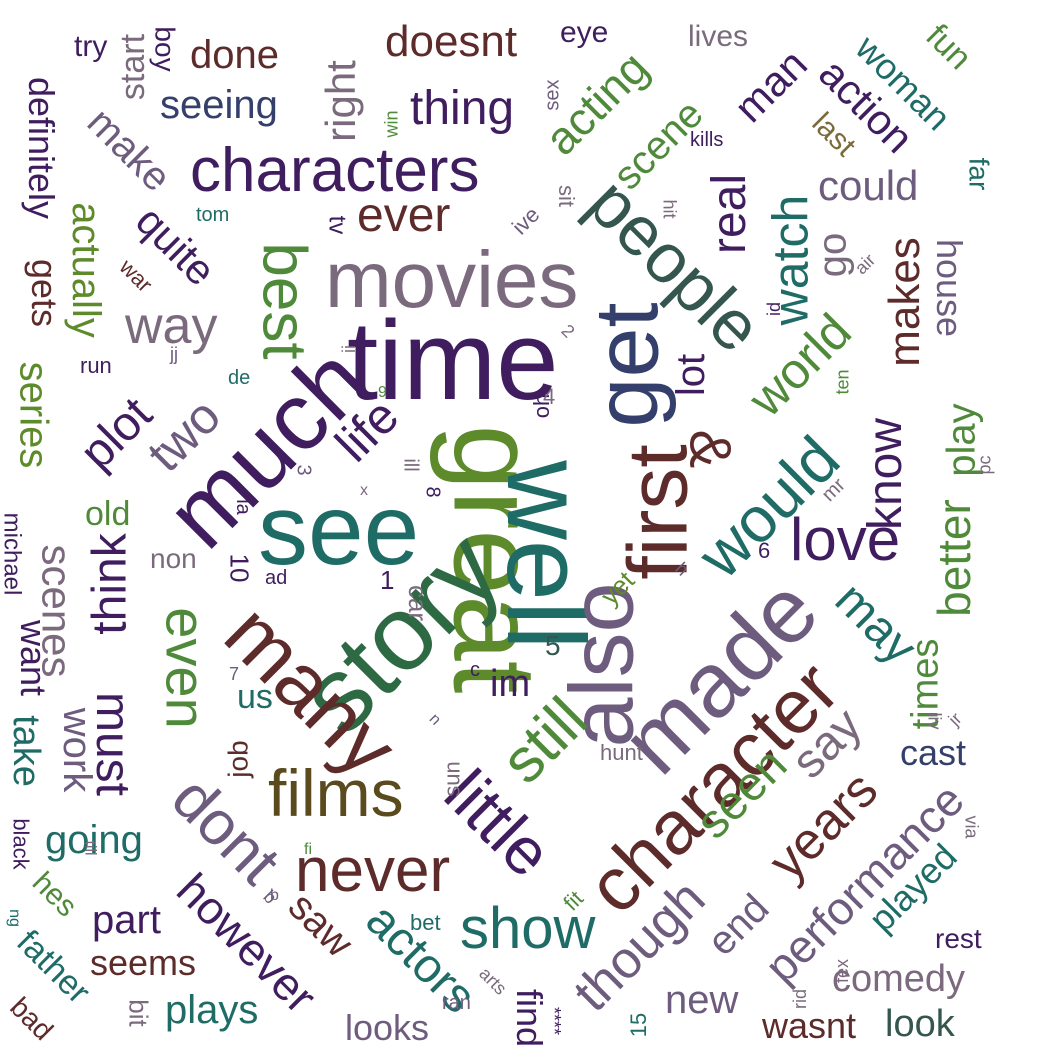  I want to click on word: hit, so click(670, 208).